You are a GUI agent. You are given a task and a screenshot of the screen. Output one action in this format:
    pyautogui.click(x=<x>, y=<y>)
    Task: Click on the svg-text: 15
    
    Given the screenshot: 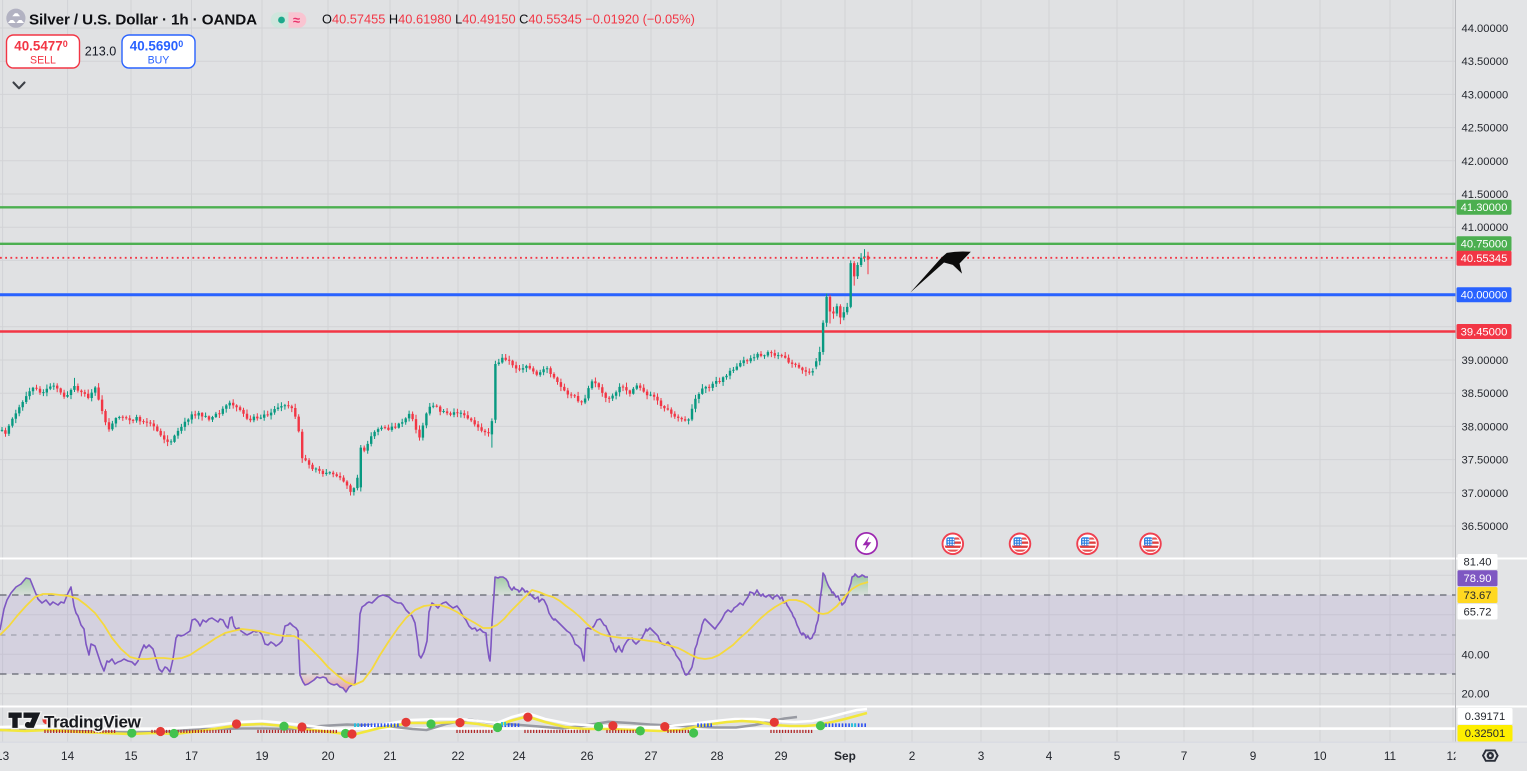 What is the action you would take?
    pyautogui.click(x=131, y=756)
    